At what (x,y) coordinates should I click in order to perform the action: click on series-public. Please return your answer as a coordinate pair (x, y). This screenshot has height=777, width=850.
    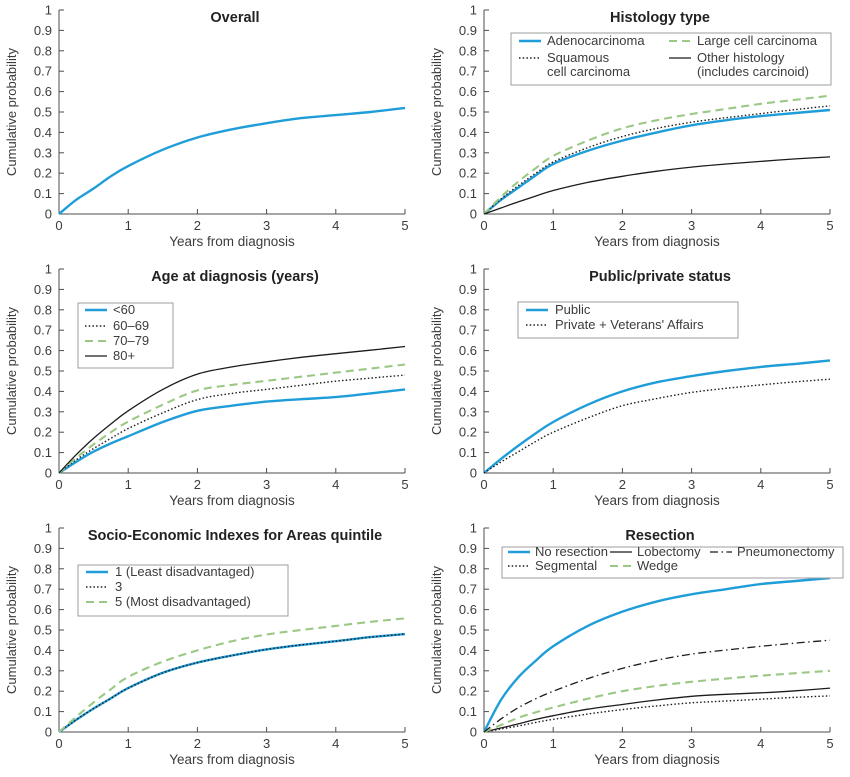
    Looking at the image, I should click on (657, 416).